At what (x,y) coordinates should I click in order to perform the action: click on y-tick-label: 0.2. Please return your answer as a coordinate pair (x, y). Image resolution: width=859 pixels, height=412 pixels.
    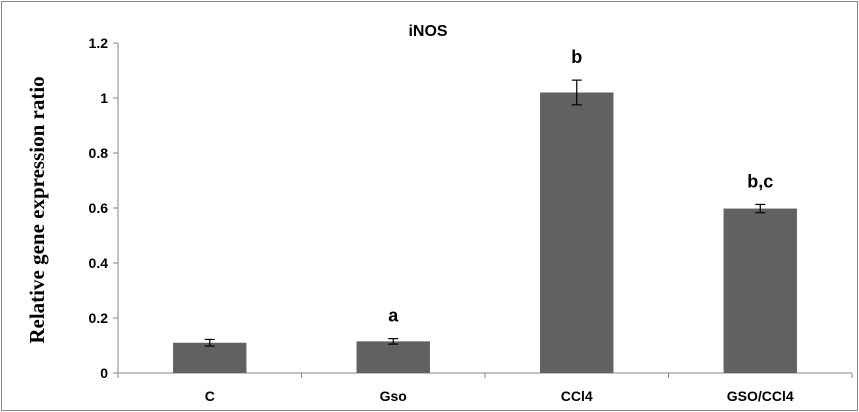
    Looking at the image, I should click on (99, 318).